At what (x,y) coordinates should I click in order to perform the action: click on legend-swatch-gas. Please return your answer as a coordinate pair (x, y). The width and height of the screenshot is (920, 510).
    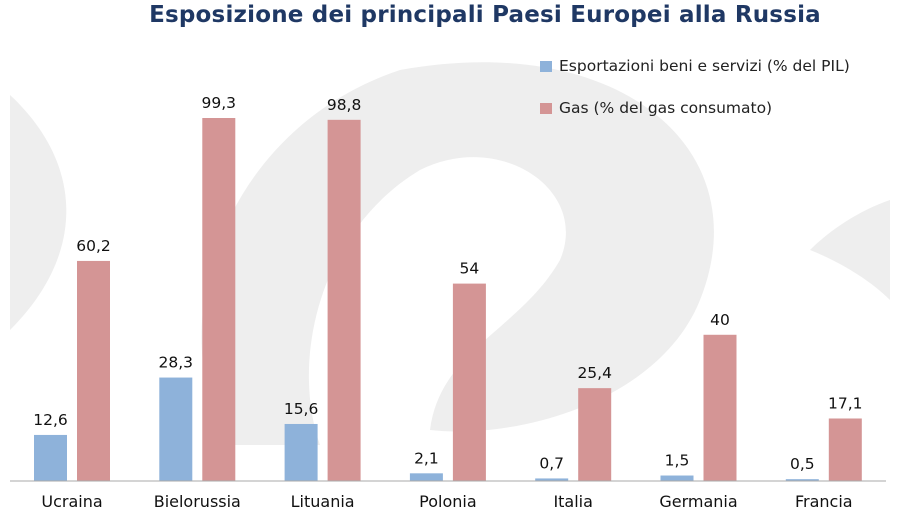
    Looking at the image, I should click on (546, 108).